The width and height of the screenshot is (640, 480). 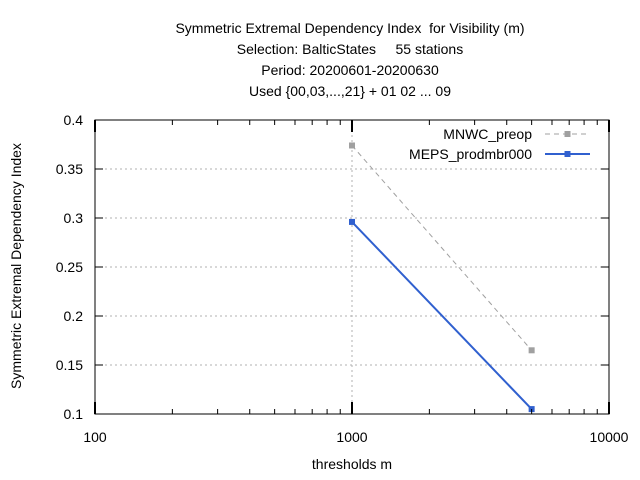 I want to click on x-tick-label: 10000, so click(x=609, y=437).